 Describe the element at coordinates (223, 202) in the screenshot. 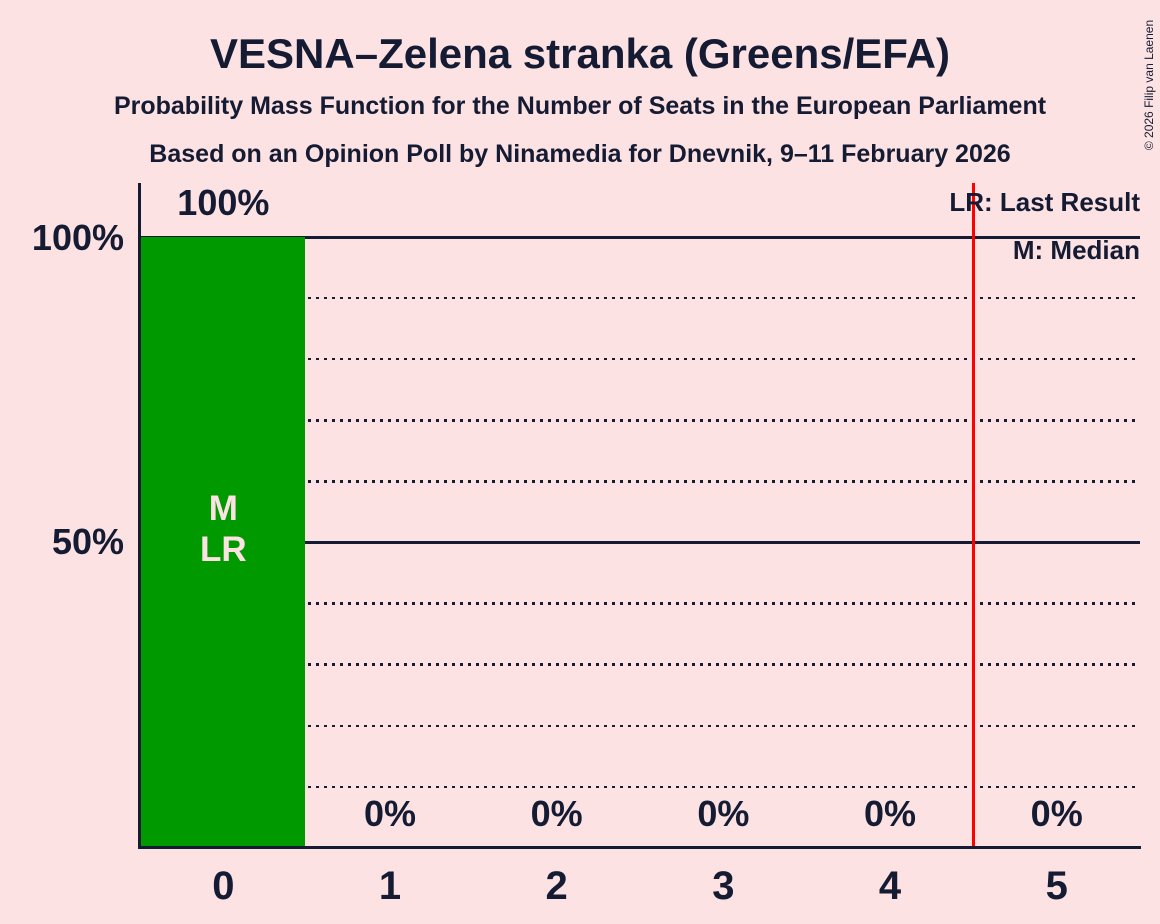

I see `bar-value-label: 100%` at that location.